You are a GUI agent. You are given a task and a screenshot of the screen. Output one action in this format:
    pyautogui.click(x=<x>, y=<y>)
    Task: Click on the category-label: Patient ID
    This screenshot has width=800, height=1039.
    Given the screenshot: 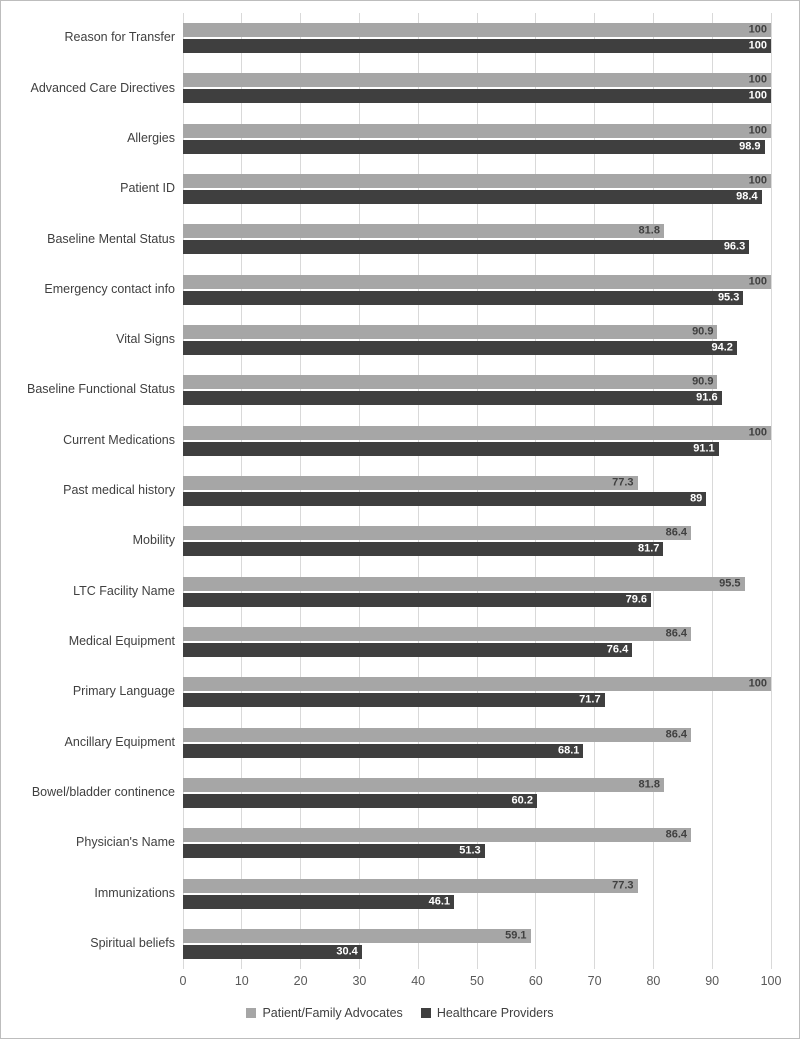 What is the action you would take?
    pyautogui.click(x=147, y=188)
    